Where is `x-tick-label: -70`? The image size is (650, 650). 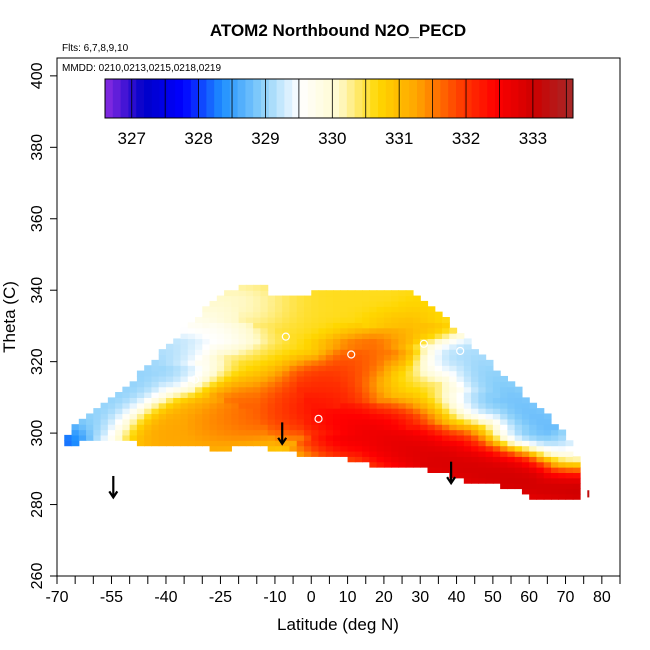 x-tick-label: -70 is located at coordinates (56, 597).